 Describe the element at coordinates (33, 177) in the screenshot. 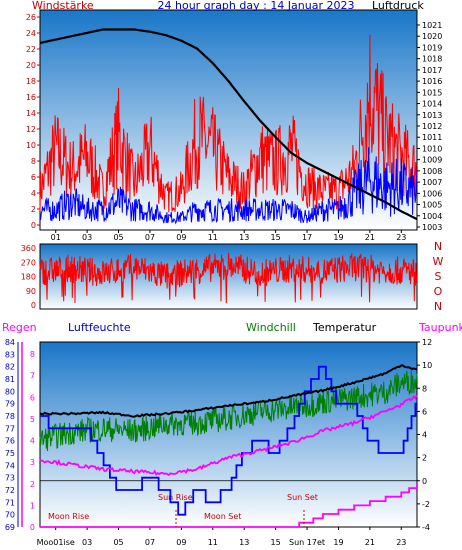

I see `top-left-tick-label: 6` at that location.